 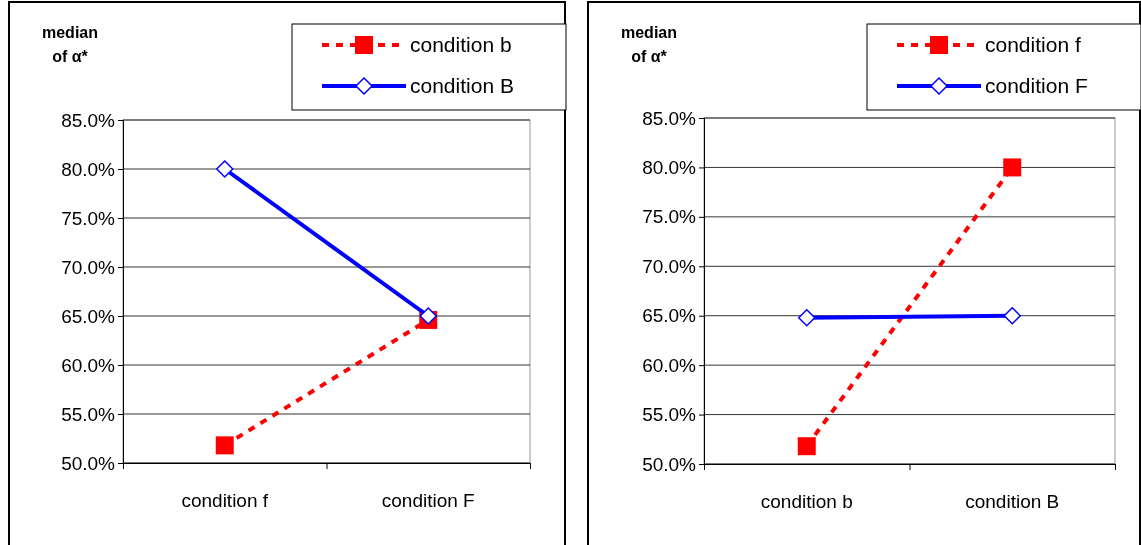 What do you see at coordinates (462, 85) in the screenshot?
I see `legend-label: condition B` at bounding box center [462, 85].